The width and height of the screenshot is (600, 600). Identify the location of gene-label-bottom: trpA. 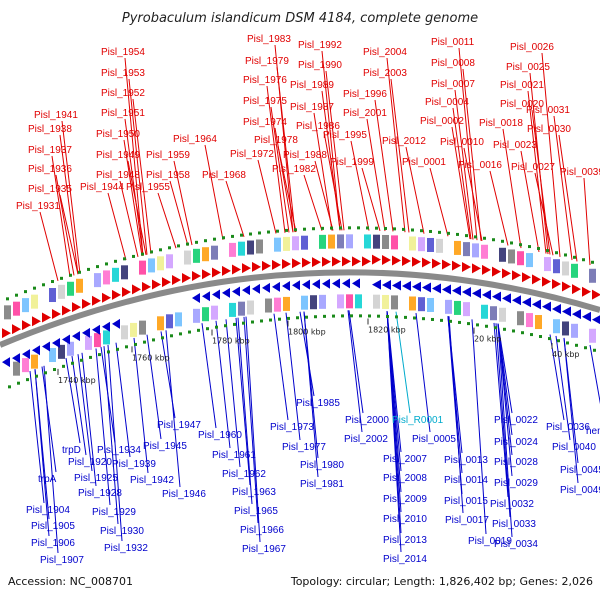
(47, 479).